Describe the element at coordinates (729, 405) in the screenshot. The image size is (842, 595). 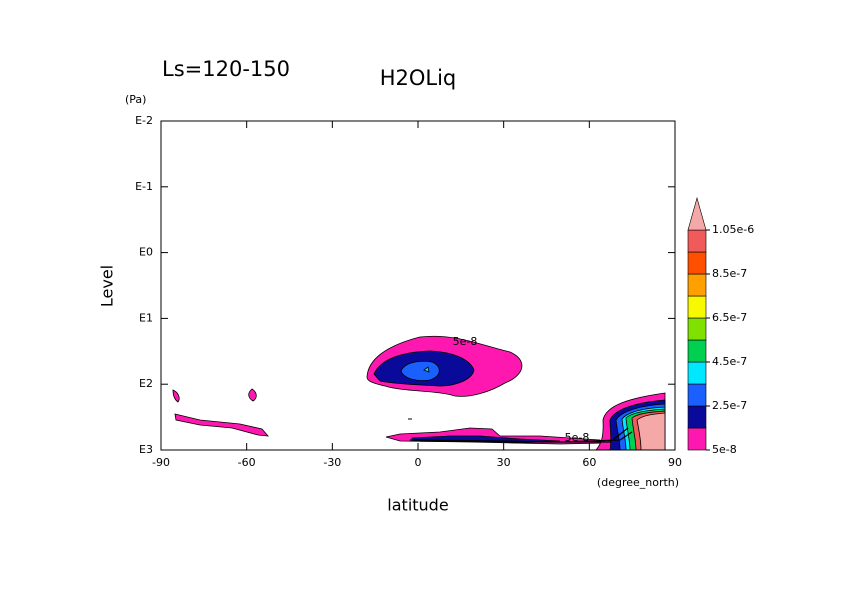
I see `colorbar-label: 2.5e-7` at that location.